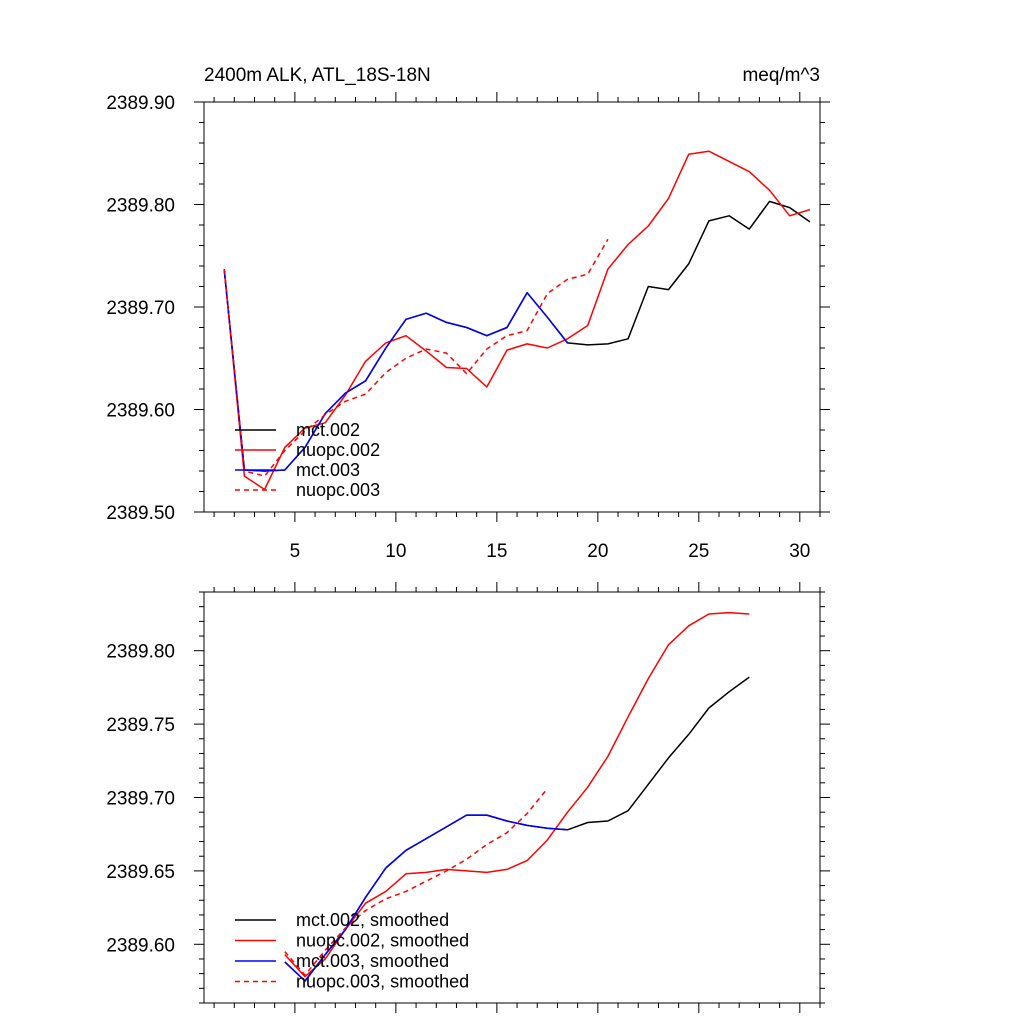  What do you see at coordinates (781, 75) in the screenshot?
I see `units-label: meq/m^3` at bounding box center [781, 75].